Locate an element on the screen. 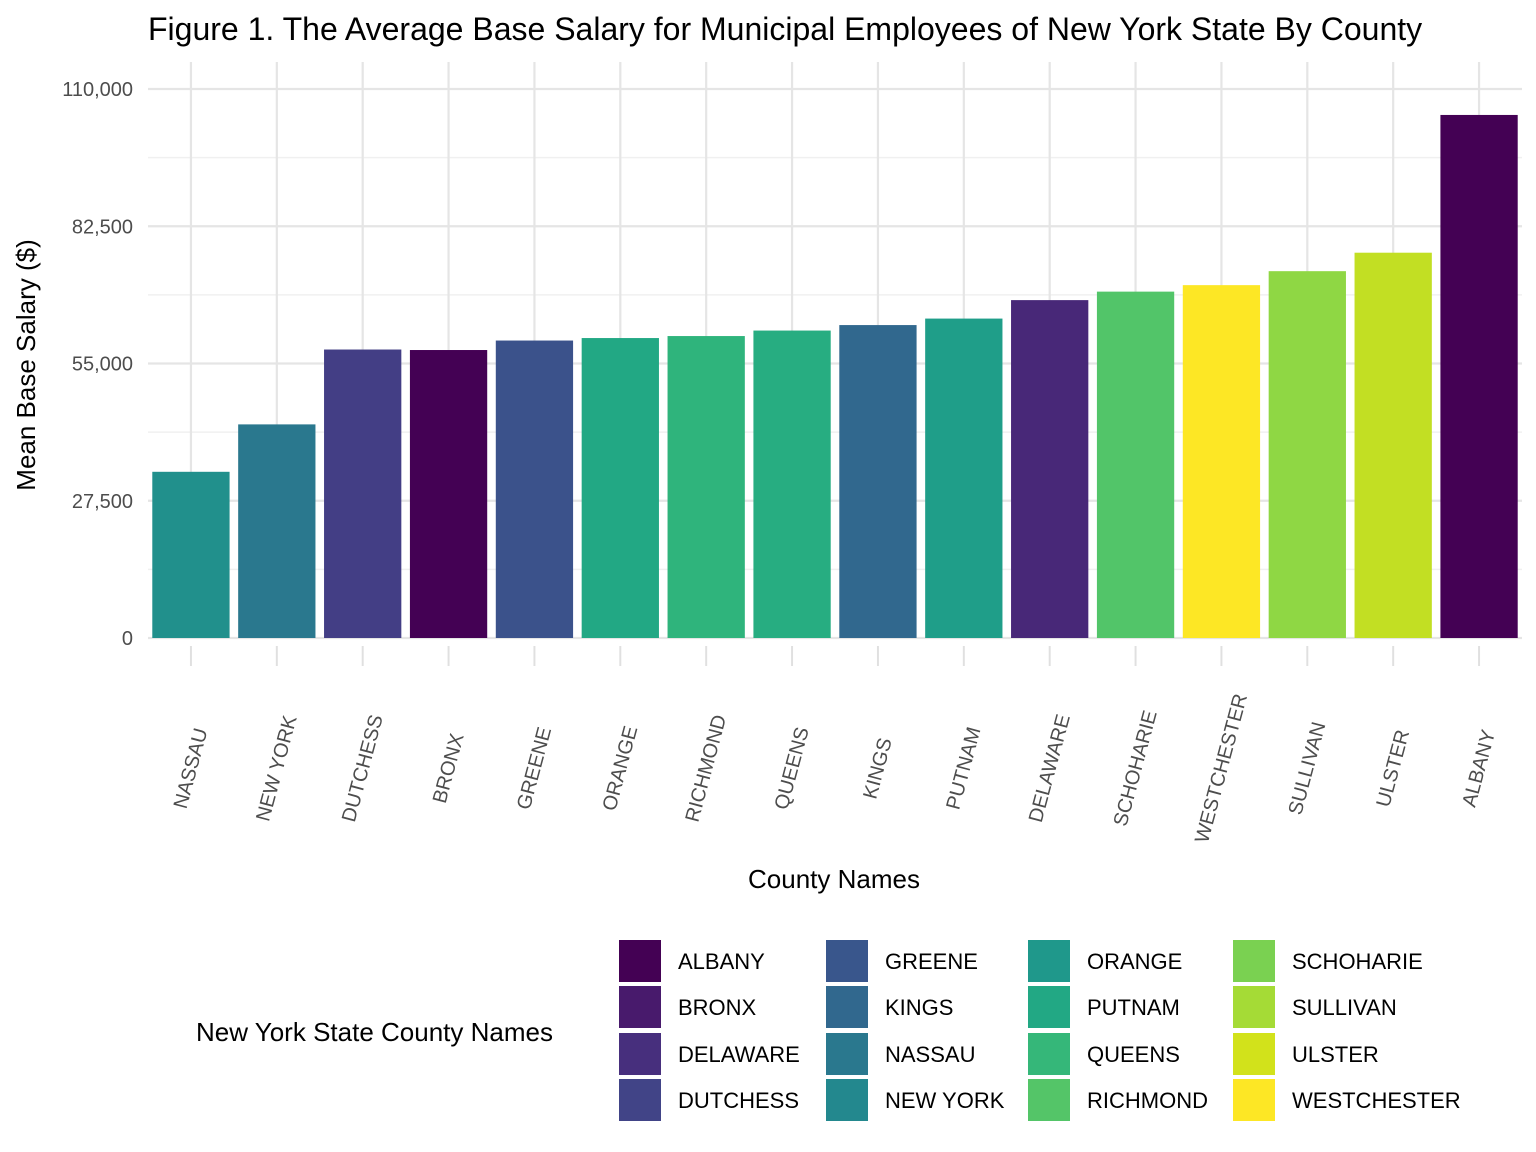 This screenshot has width=1536, height=1152. bar-greene is located at coordinates (534, 489).